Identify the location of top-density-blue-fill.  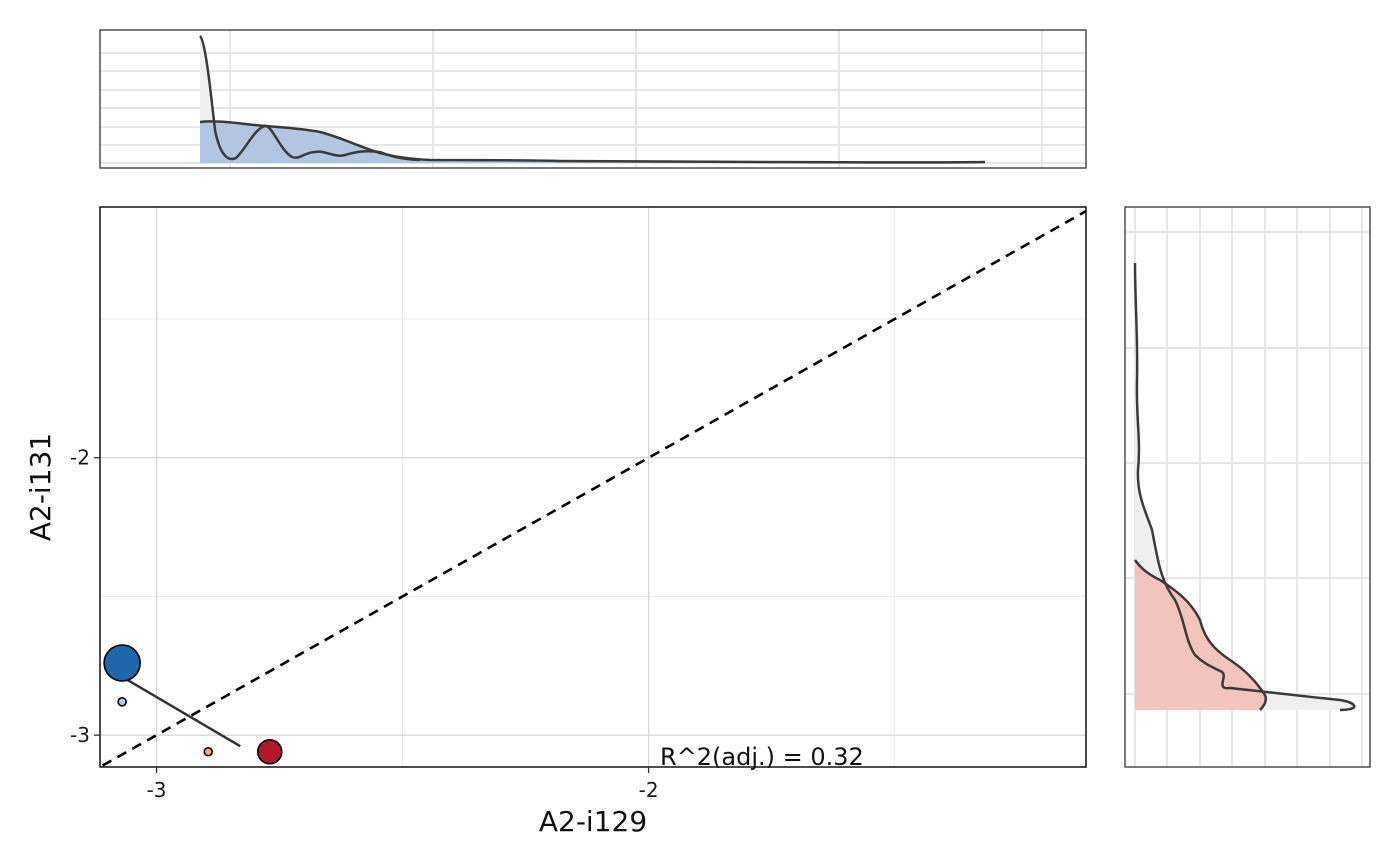
(592, 142).